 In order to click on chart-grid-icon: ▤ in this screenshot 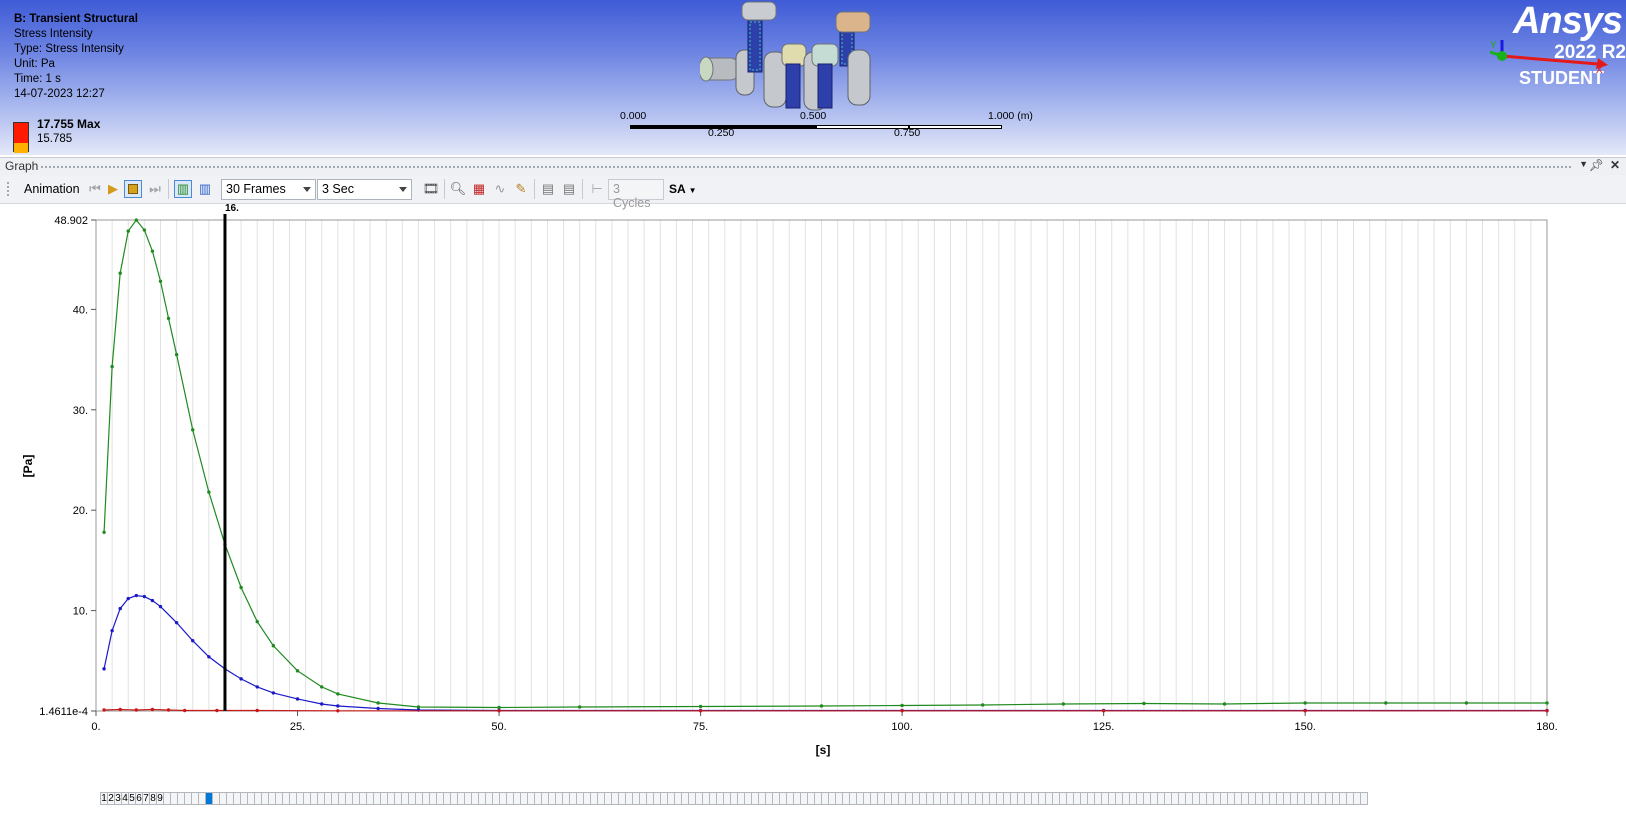, I will do `click(548, 188)`.